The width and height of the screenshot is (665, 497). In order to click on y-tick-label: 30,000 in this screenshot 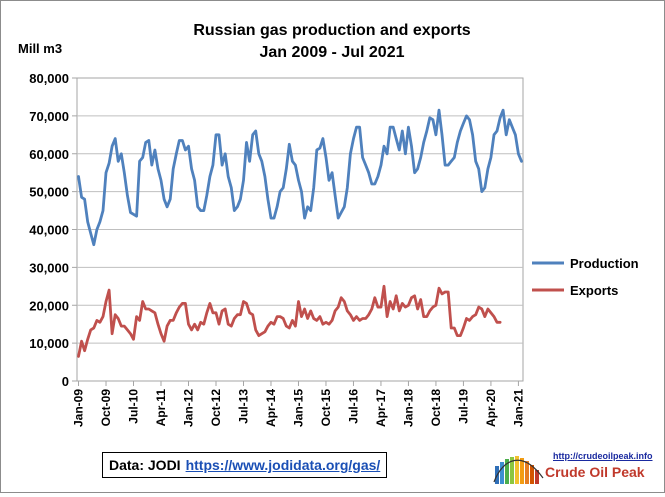, I will do `click(49, 267)`.